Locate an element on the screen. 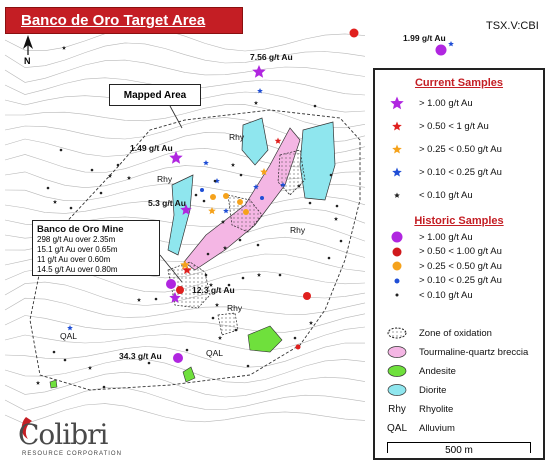  scale-bar-label: 500 m is located at coordinates (459, 450).